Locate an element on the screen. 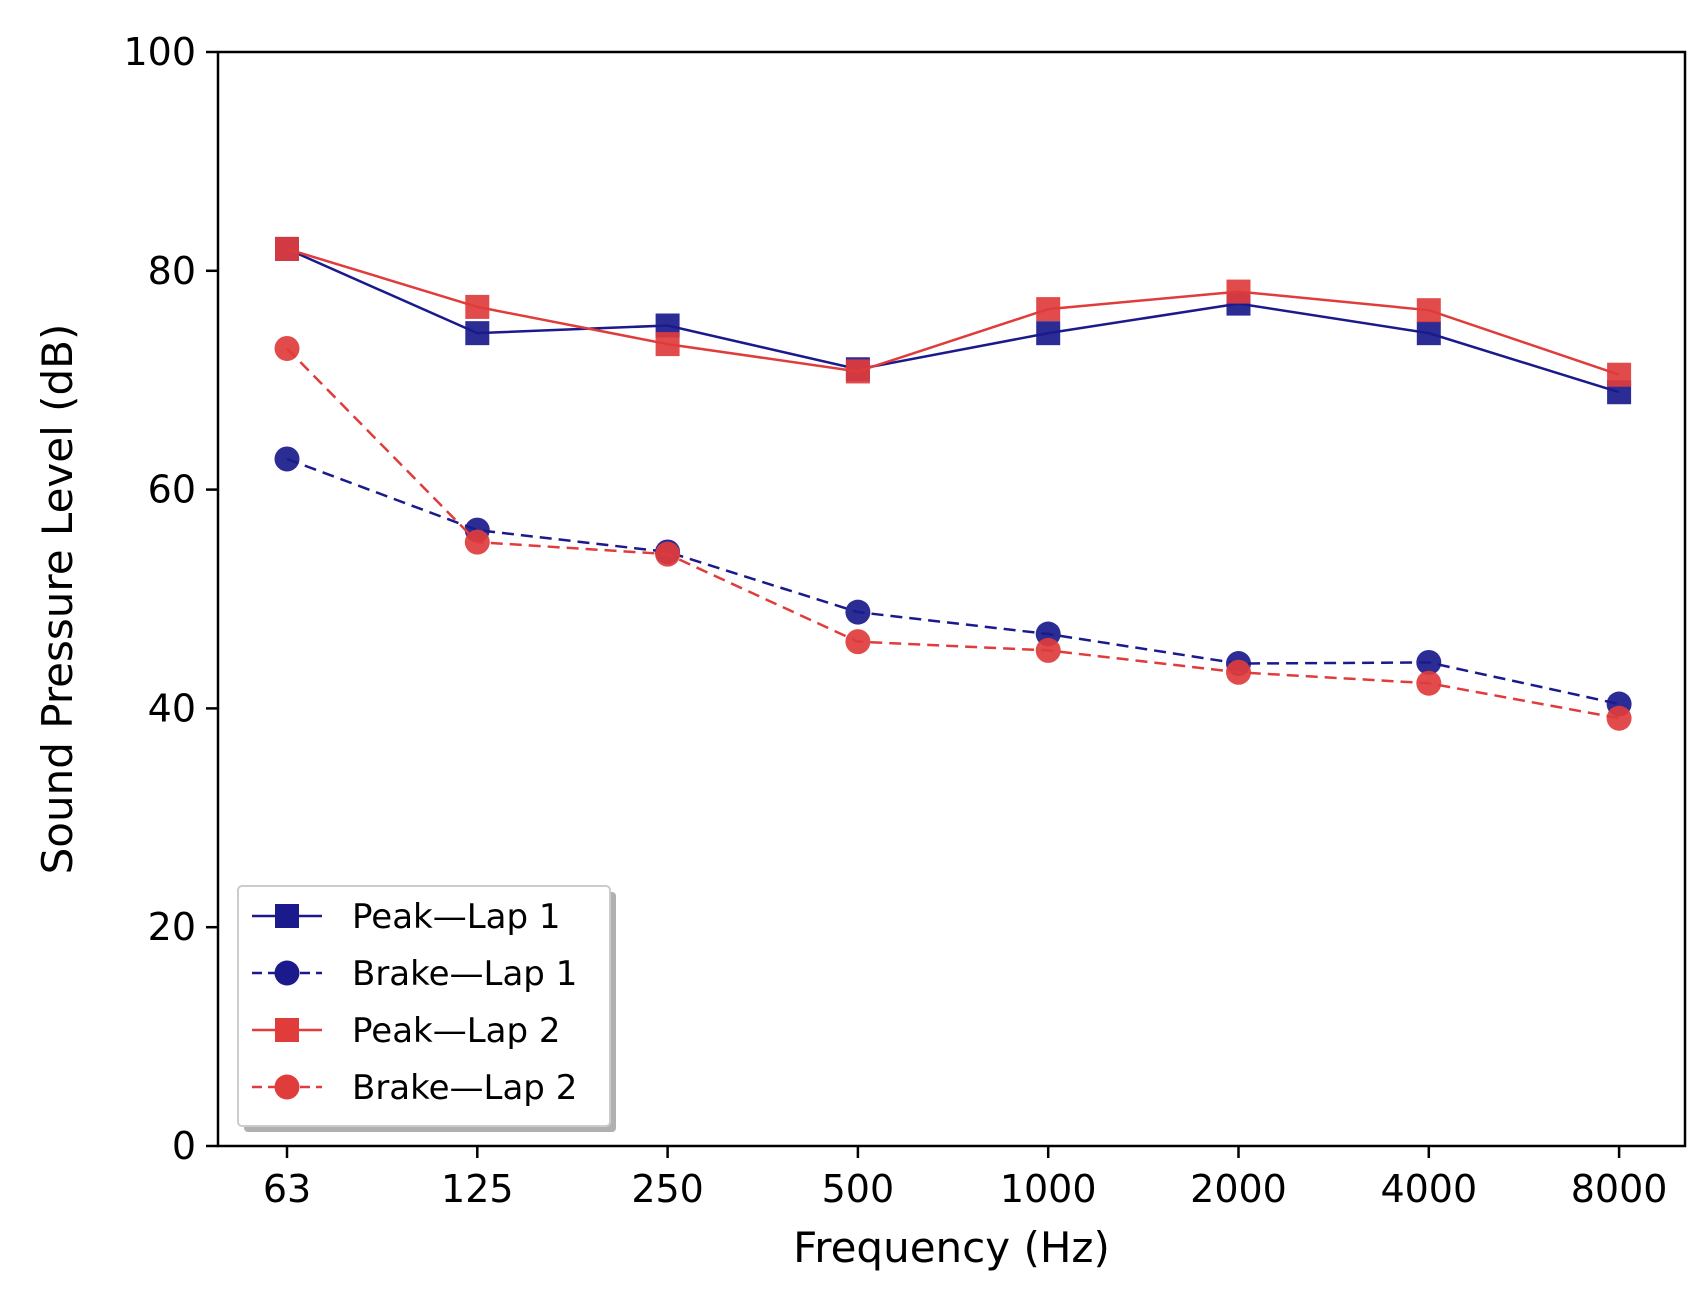 Image resolution: width=1708 pixels, height=1303 pixels. y-tick-label-1: 20 is located at coordinates (172, 927).